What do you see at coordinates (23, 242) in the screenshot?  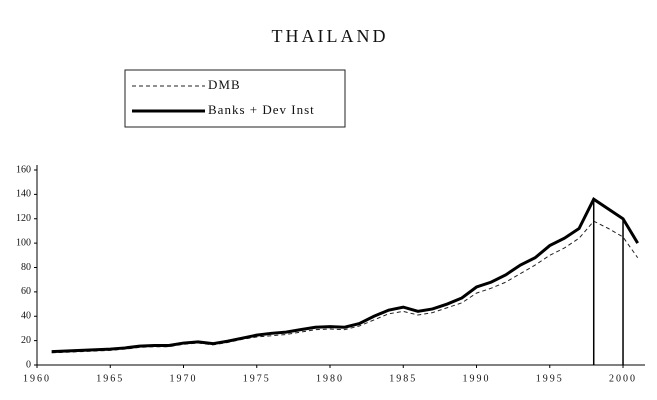 I see `y-tick-label: 100` at bounding box center [23, 242].